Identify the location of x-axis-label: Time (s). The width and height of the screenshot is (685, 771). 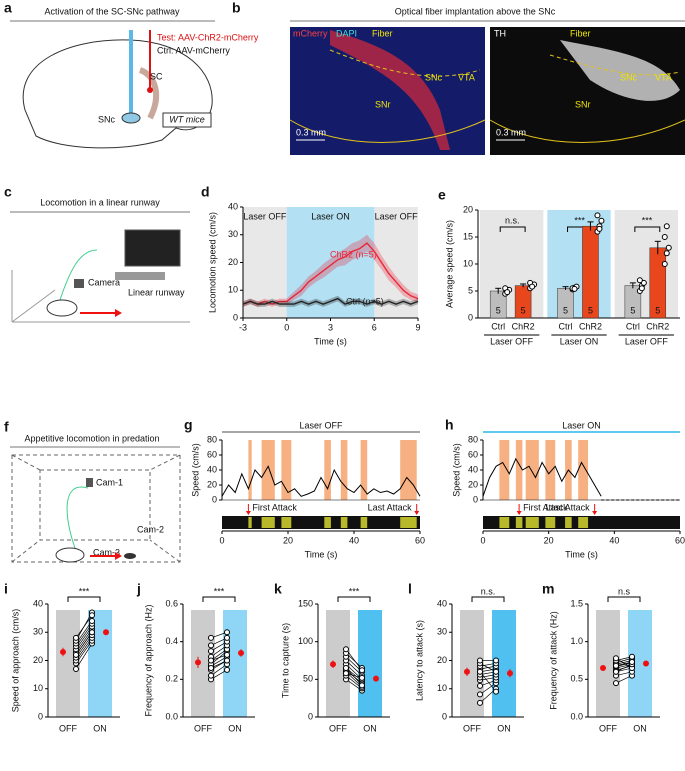
(321, 554).